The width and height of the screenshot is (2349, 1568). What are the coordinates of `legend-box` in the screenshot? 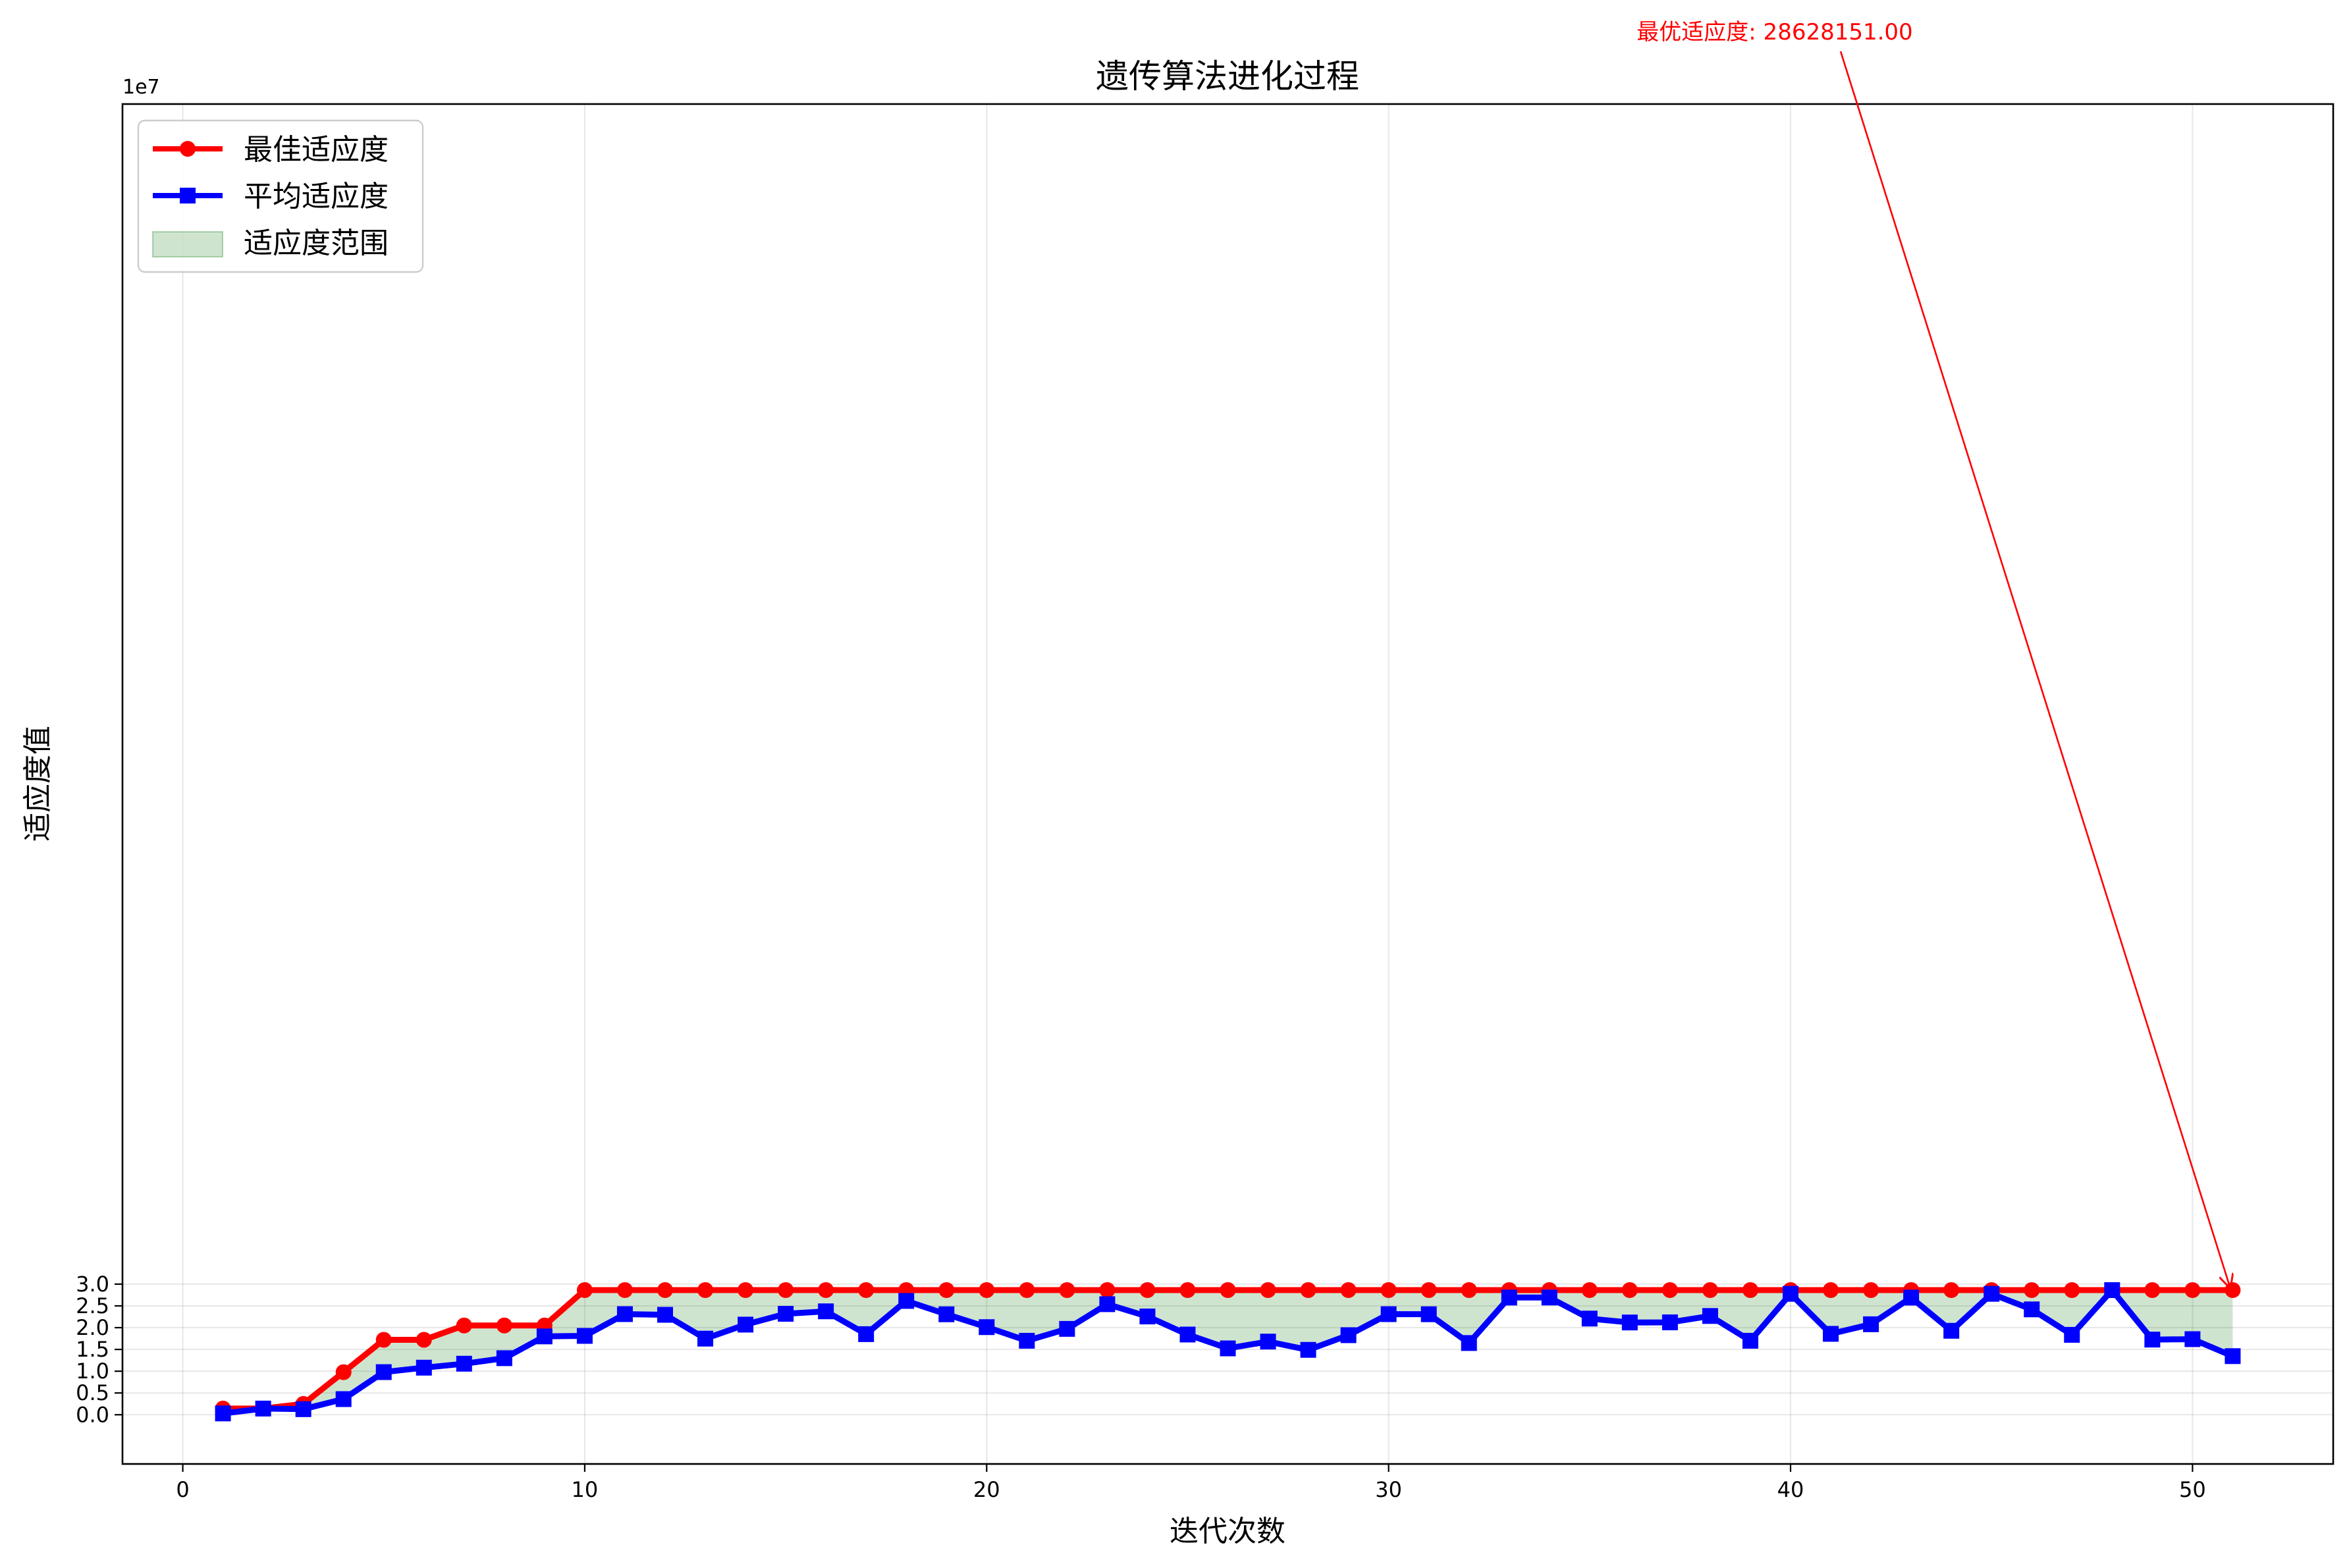 It's located at (280, 196).